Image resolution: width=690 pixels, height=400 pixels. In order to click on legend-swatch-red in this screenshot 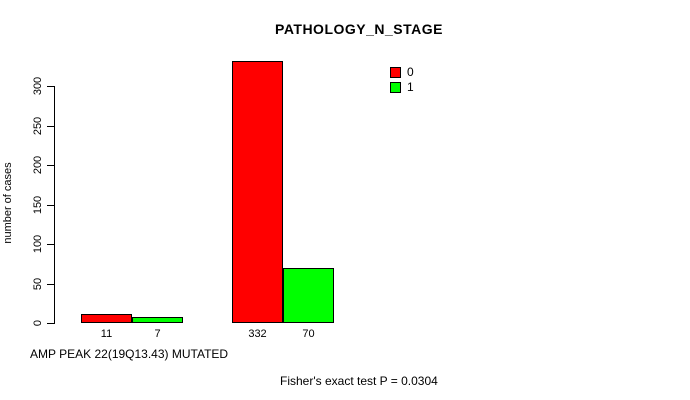, I will do `click(395, 72)`.